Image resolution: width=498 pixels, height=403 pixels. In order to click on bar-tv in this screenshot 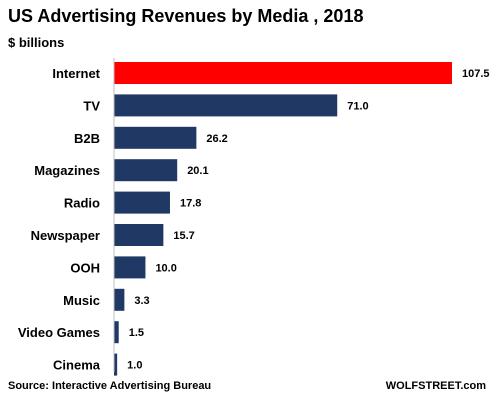, I will do `click(226, 105)`.